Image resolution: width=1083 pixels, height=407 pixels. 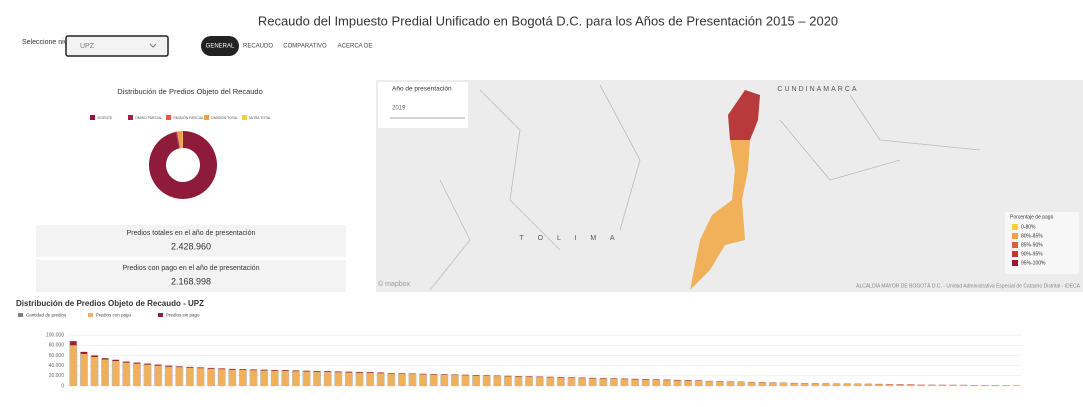 I want to click on y-tick-label: 20.000, so click(x=57, y=376).